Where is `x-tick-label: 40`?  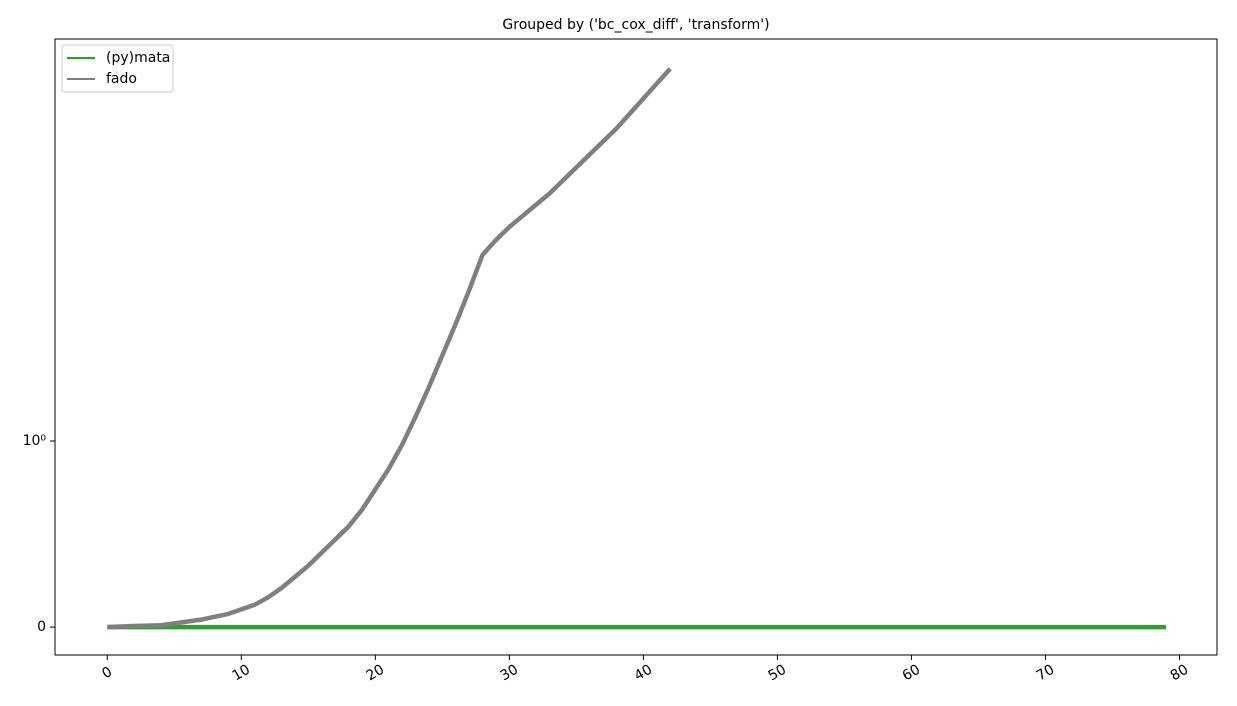
x-tick-label: 40 is located at coordinates (643, 673).